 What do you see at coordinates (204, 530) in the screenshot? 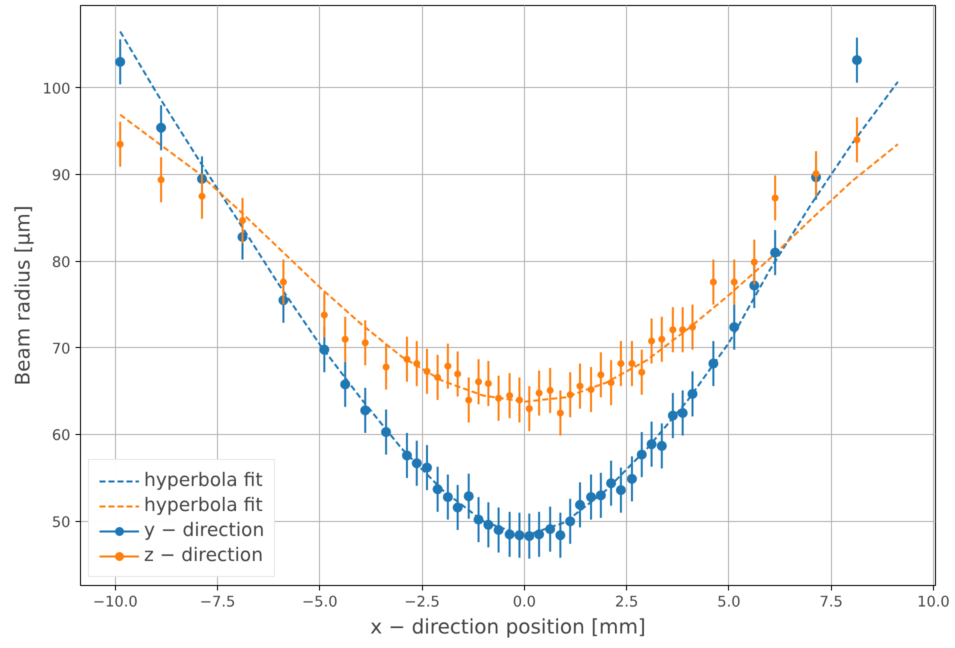
I see `legend-label: y − direction` at bounding box center [204, 530].